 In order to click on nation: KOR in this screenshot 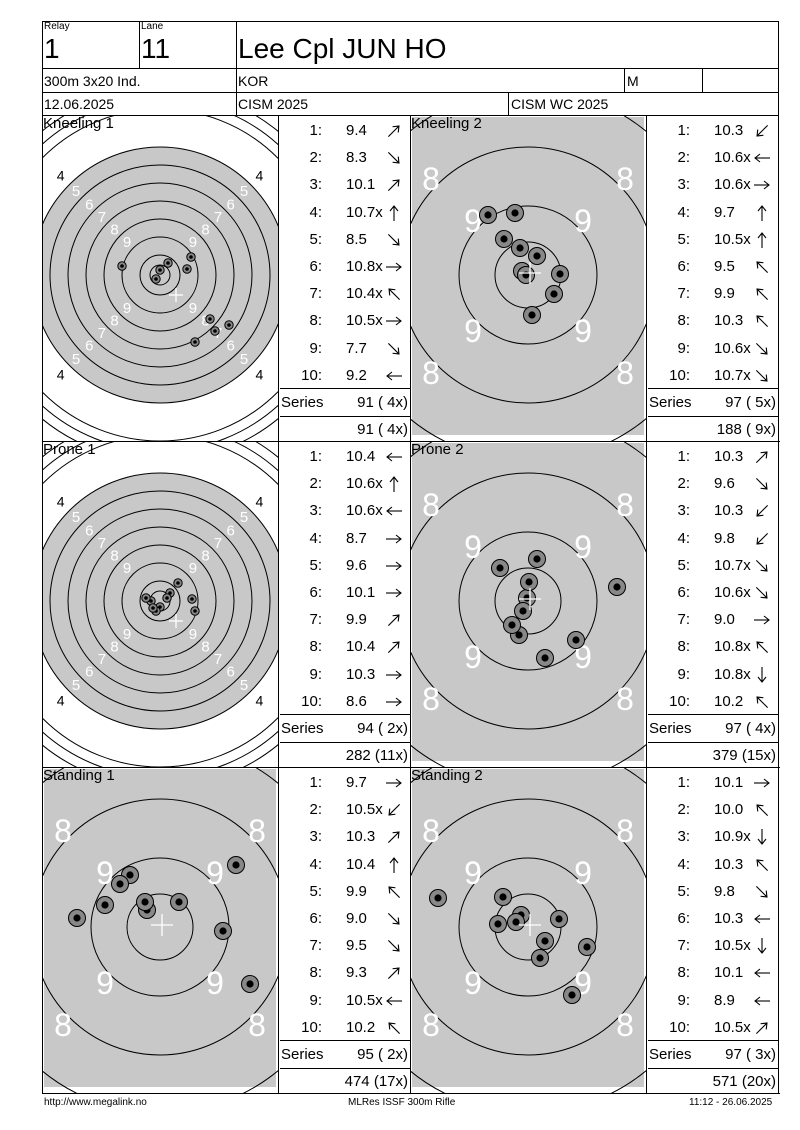, I will do `click(253, 81)`.